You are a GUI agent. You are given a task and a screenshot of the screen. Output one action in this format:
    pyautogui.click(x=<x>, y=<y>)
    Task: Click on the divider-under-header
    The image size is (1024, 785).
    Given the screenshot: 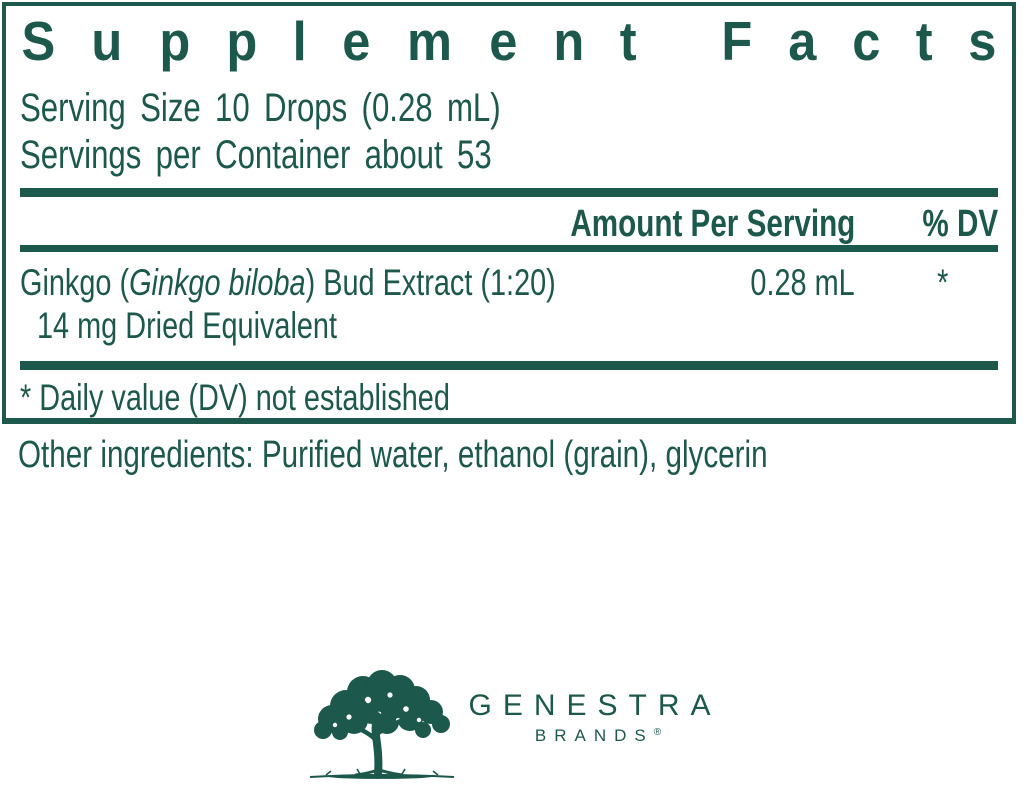 What is the action you would take?
    pyautogui.click(x=509, y=248)
    